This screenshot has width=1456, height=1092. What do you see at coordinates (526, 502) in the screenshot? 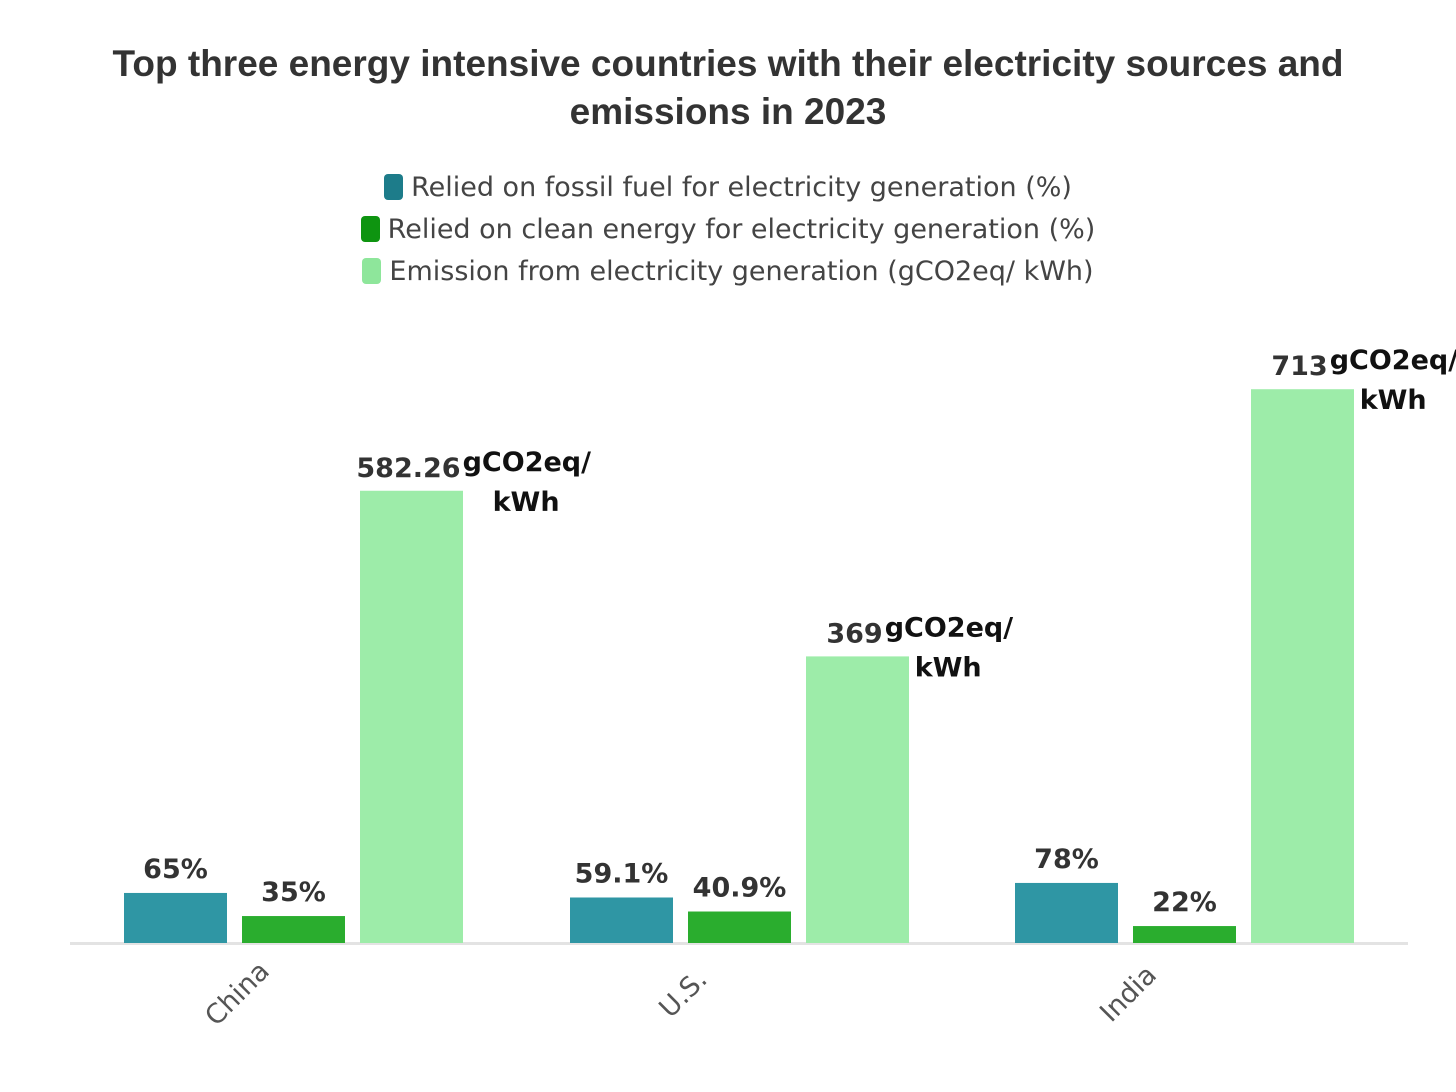
I see `unit-label-line2-china: kWh` at bounding box center [526, 502].